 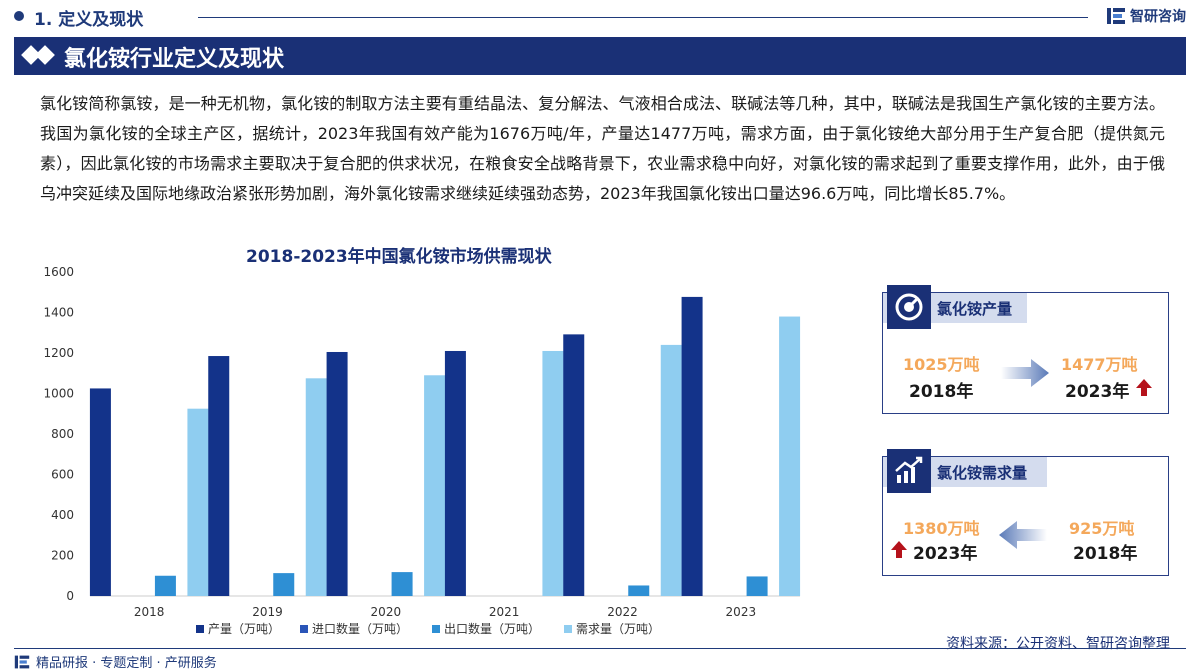 I want to click on footer-text: 精品研报 · 专题定制 · 产研服务, so click(x=126, y=663).